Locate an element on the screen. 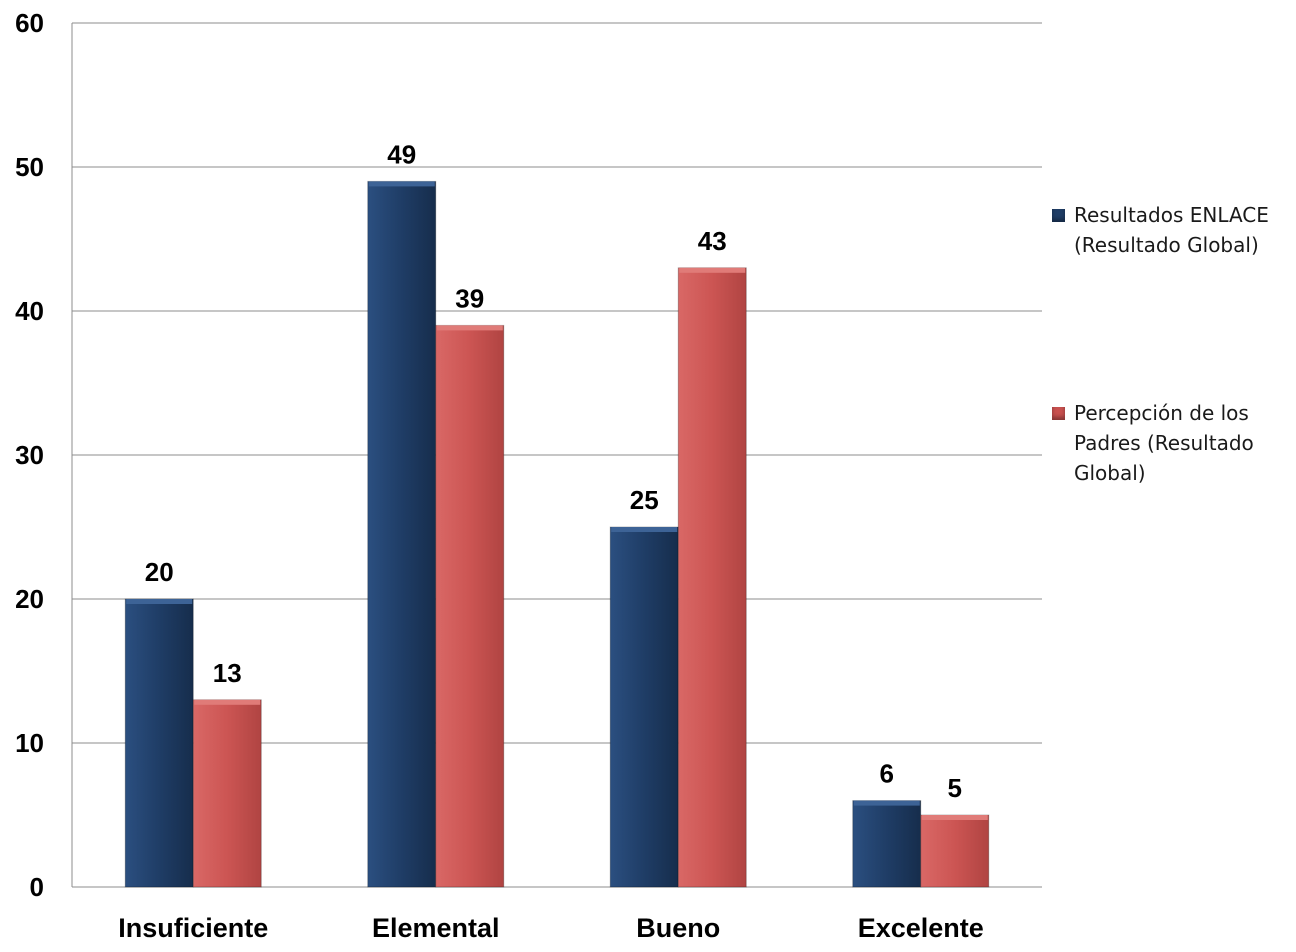 The height and width of the screenshot is (952, 1296). x-category-label: Bueno is located at coordinates (678, 928).